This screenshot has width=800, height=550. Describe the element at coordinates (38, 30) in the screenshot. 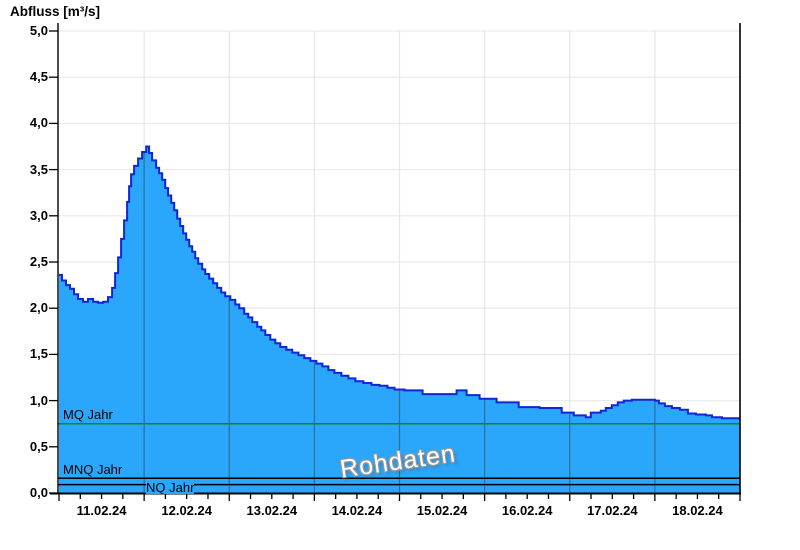

I see `y-tick-label: 5,0` at that location.